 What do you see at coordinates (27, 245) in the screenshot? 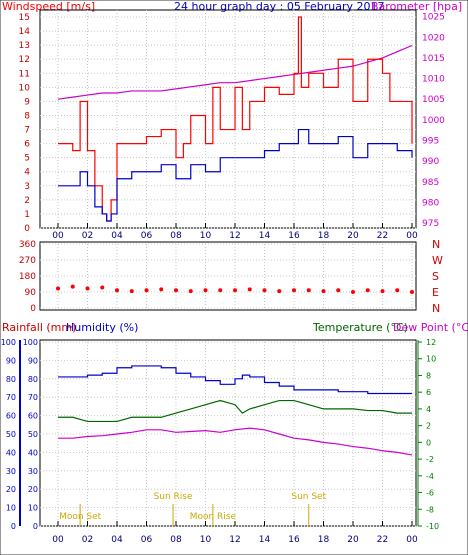
I see `direction-tick-label: 360` at bounding box center [27, 245].